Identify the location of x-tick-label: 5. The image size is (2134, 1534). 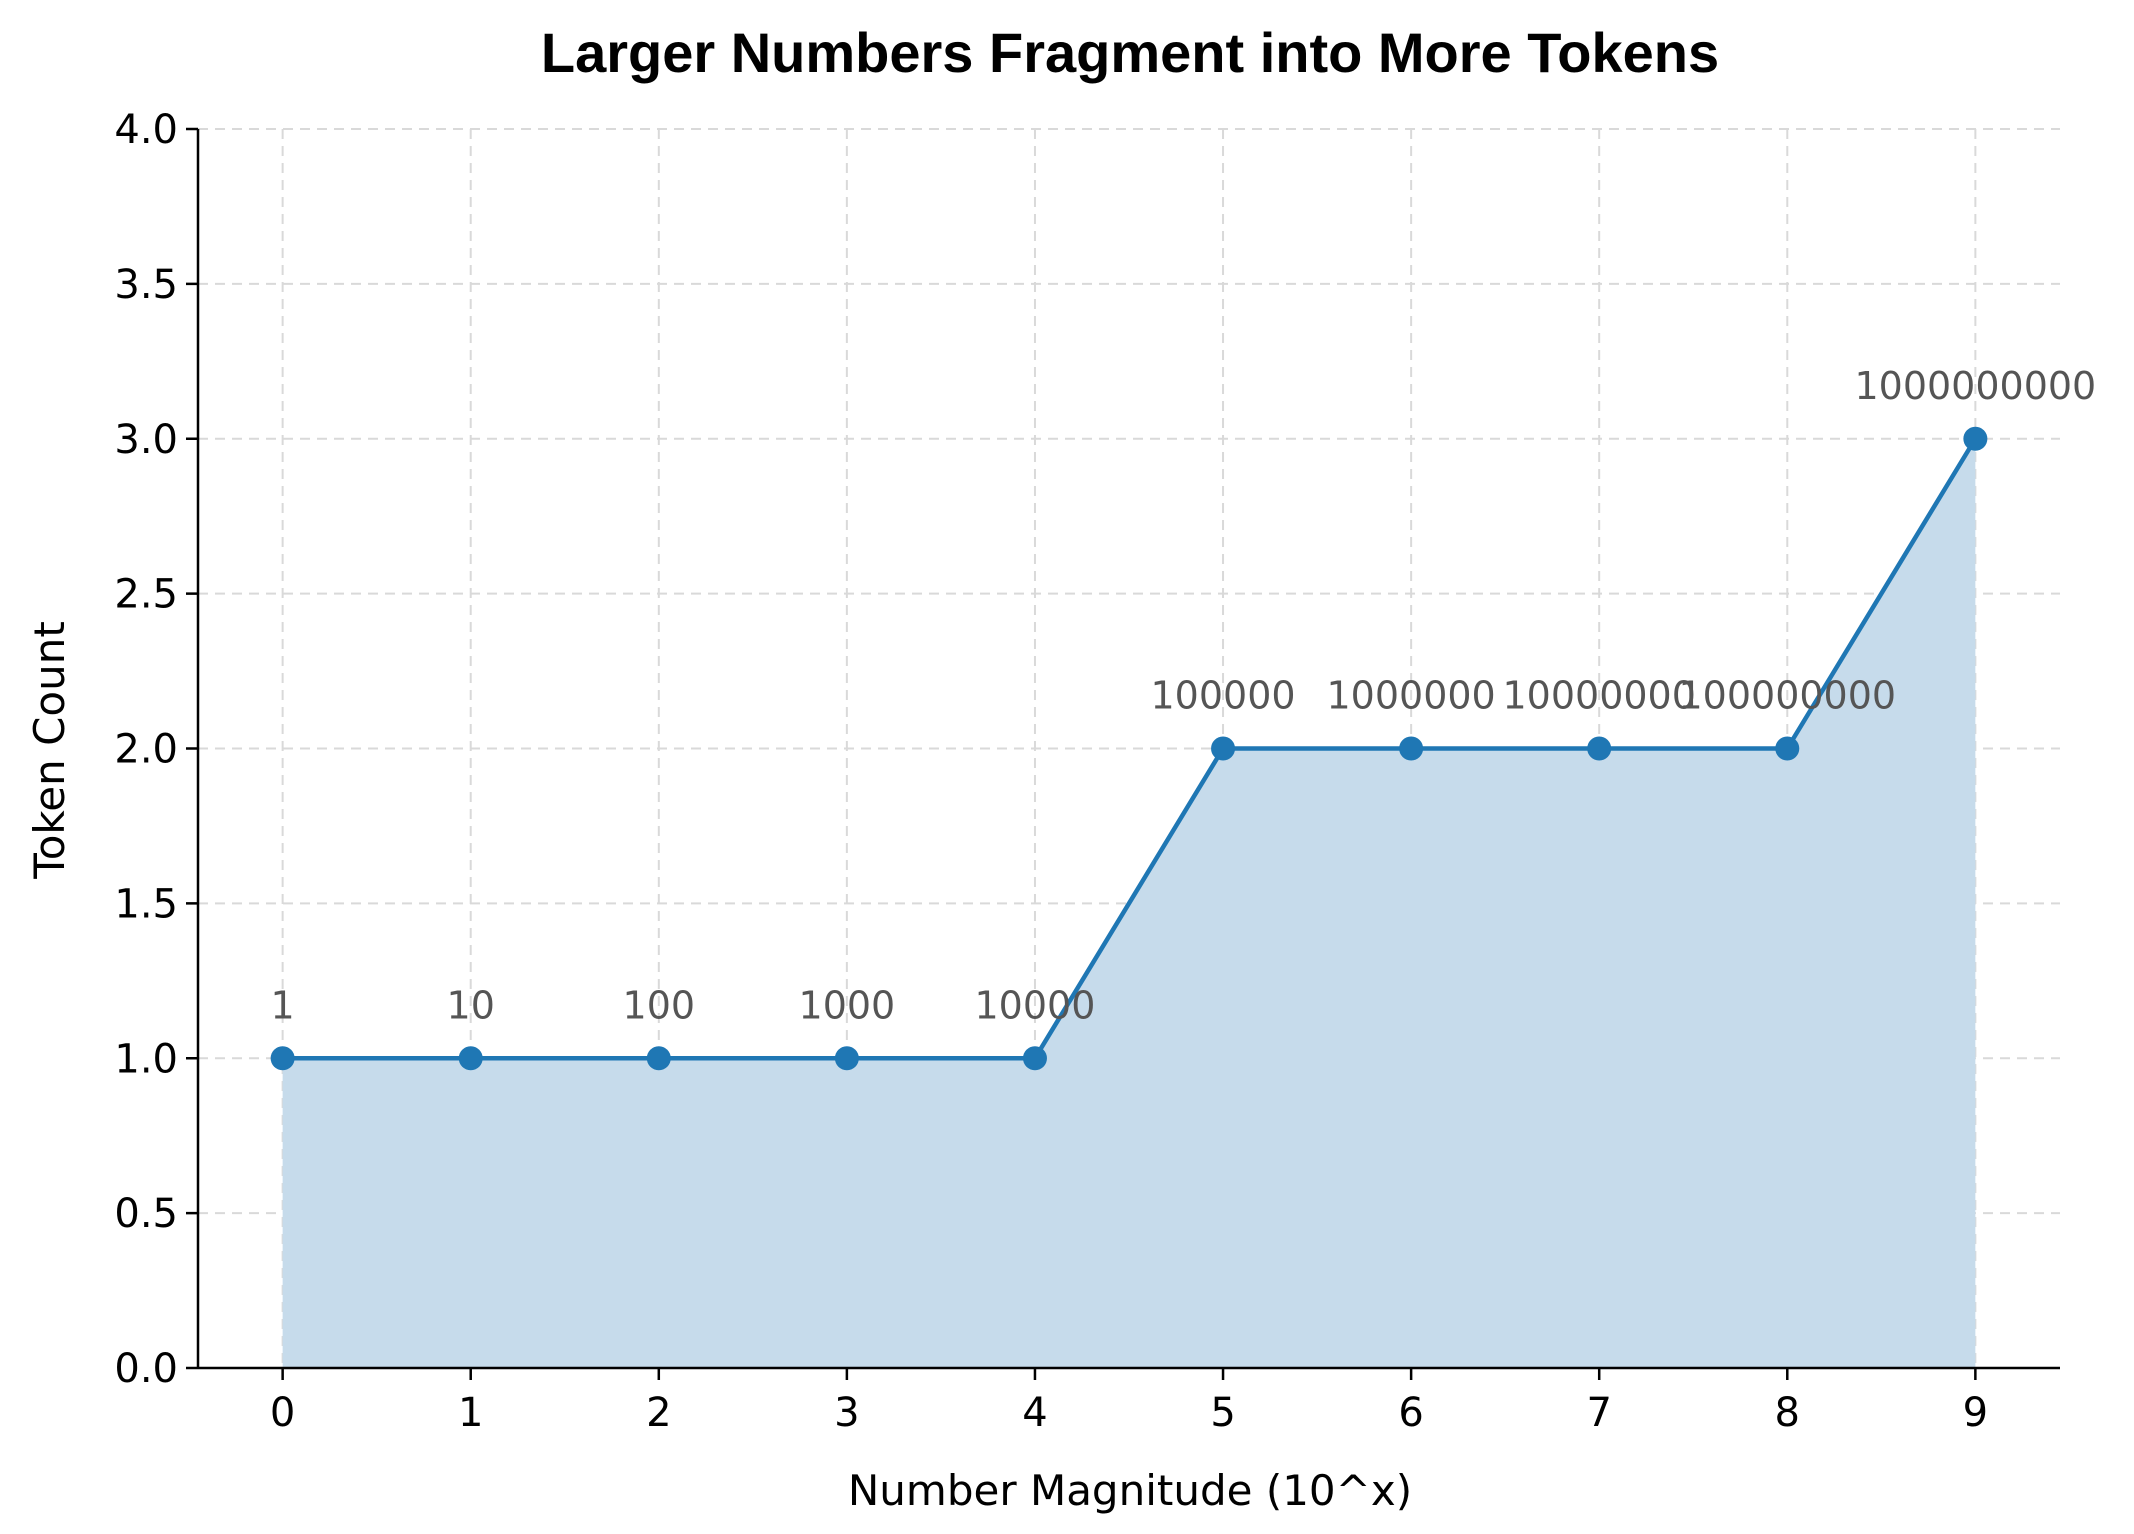
(1222, 1413).